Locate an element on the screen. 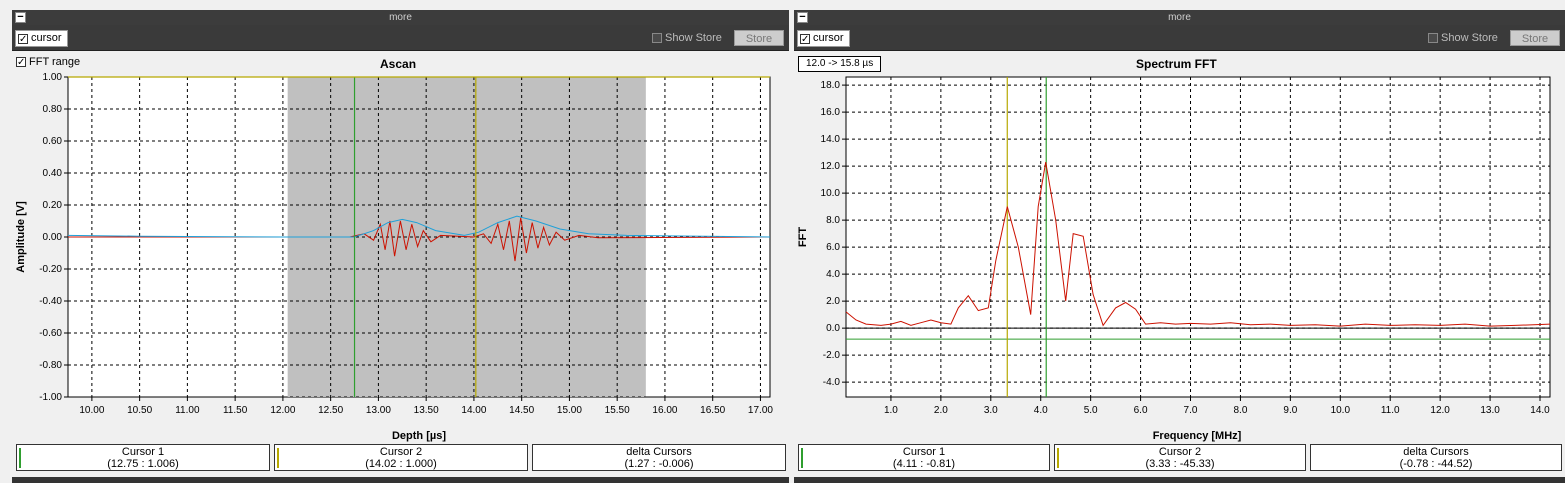  y-tick-label: -0.80 is located at coordinates (50, 365).